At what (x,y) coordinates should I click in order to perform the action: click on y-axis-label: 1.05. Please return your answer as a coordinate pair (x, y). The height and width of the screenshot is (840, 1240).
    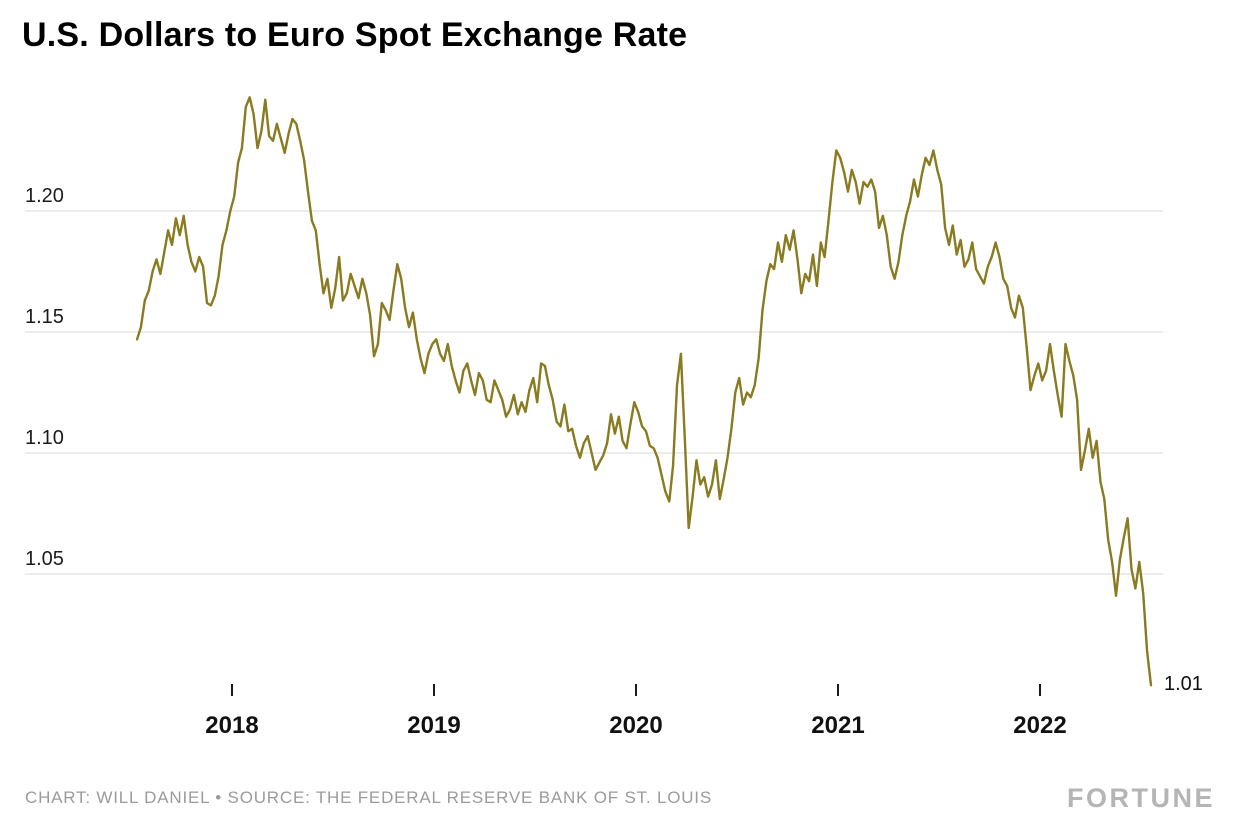
    Looking at the image, I should click on (44, 559).